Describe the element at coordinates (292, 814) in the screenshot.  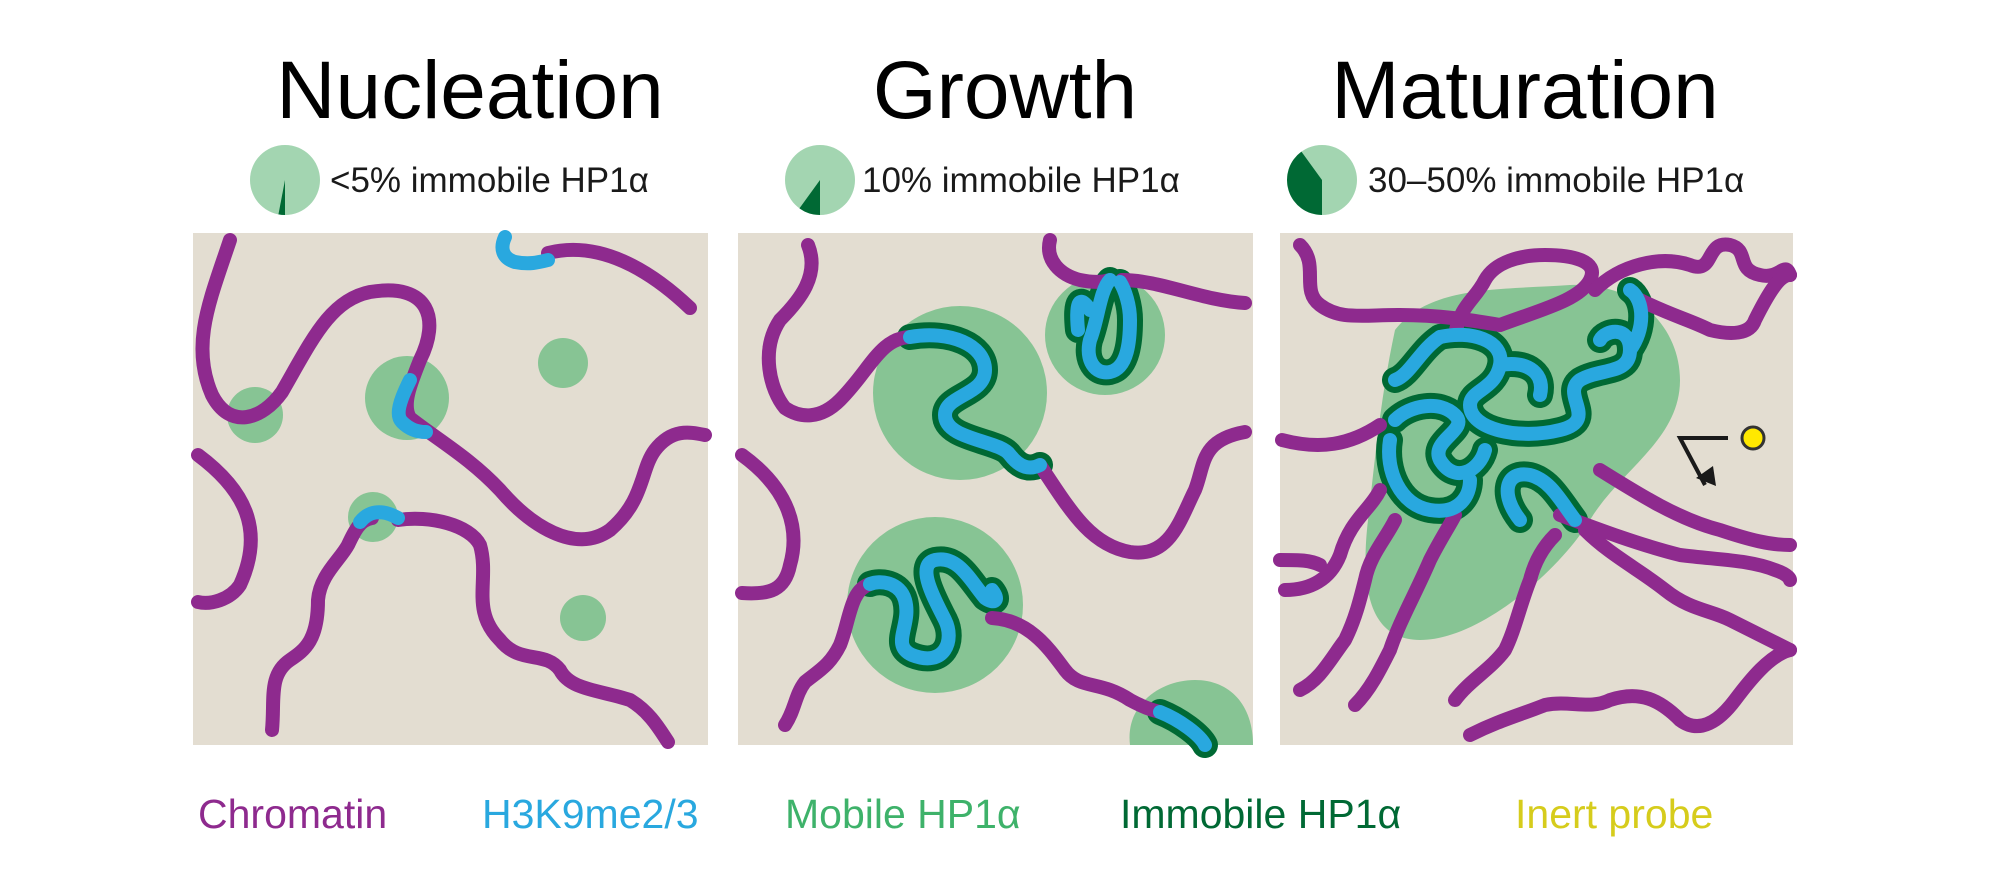
I see `legend-chromatin: Chromatin` at that location.